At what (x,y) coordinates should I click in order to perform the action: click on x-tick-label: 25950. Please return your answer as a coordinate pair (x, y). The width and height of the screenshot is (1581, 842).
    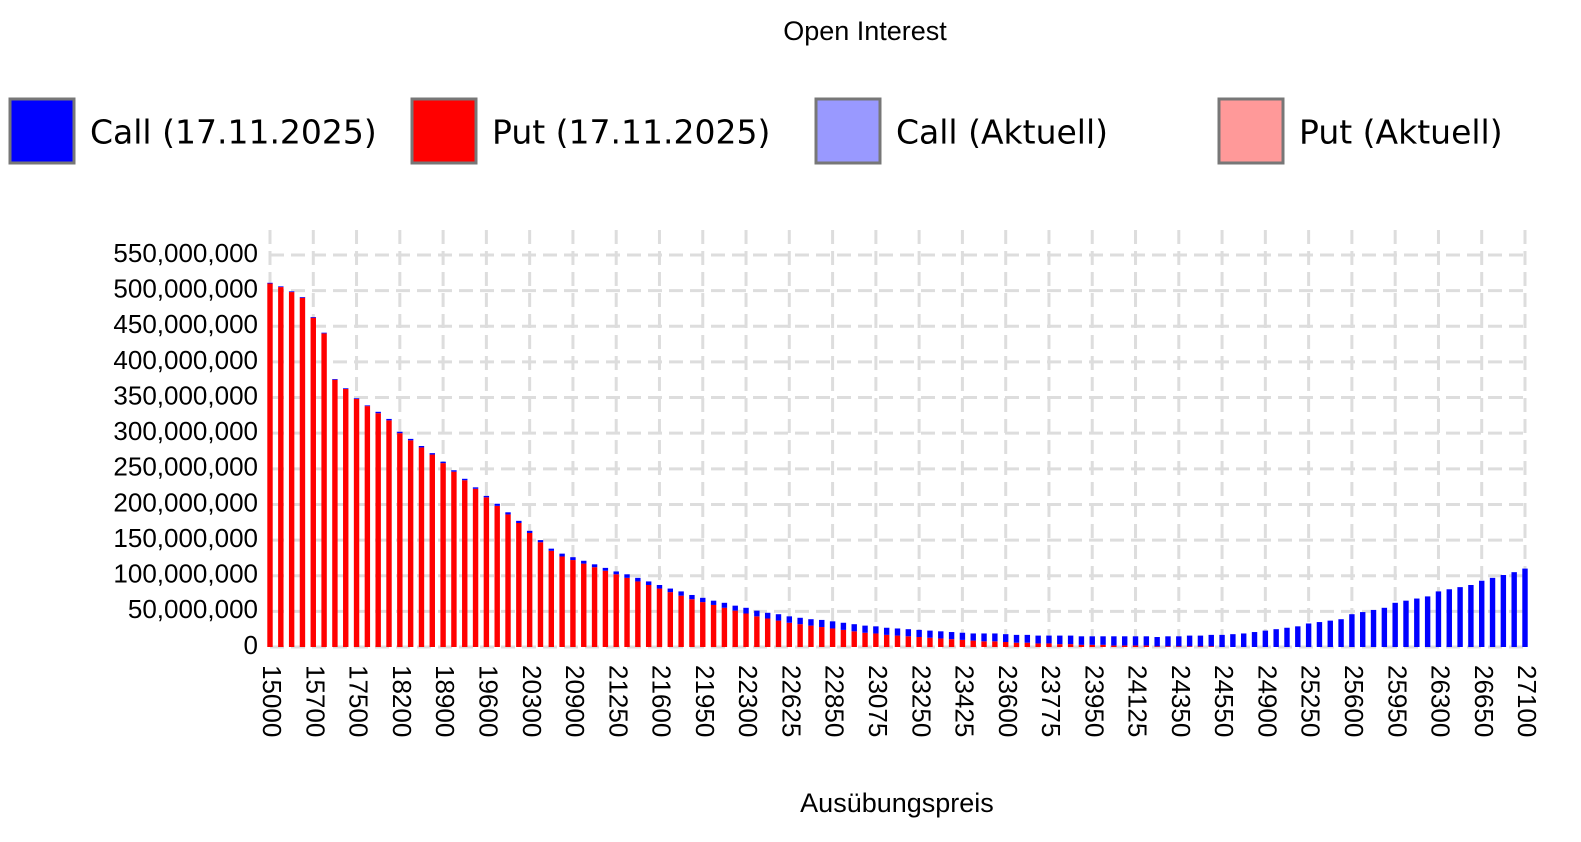
    Looking at the image, I should click on (1397, 701).